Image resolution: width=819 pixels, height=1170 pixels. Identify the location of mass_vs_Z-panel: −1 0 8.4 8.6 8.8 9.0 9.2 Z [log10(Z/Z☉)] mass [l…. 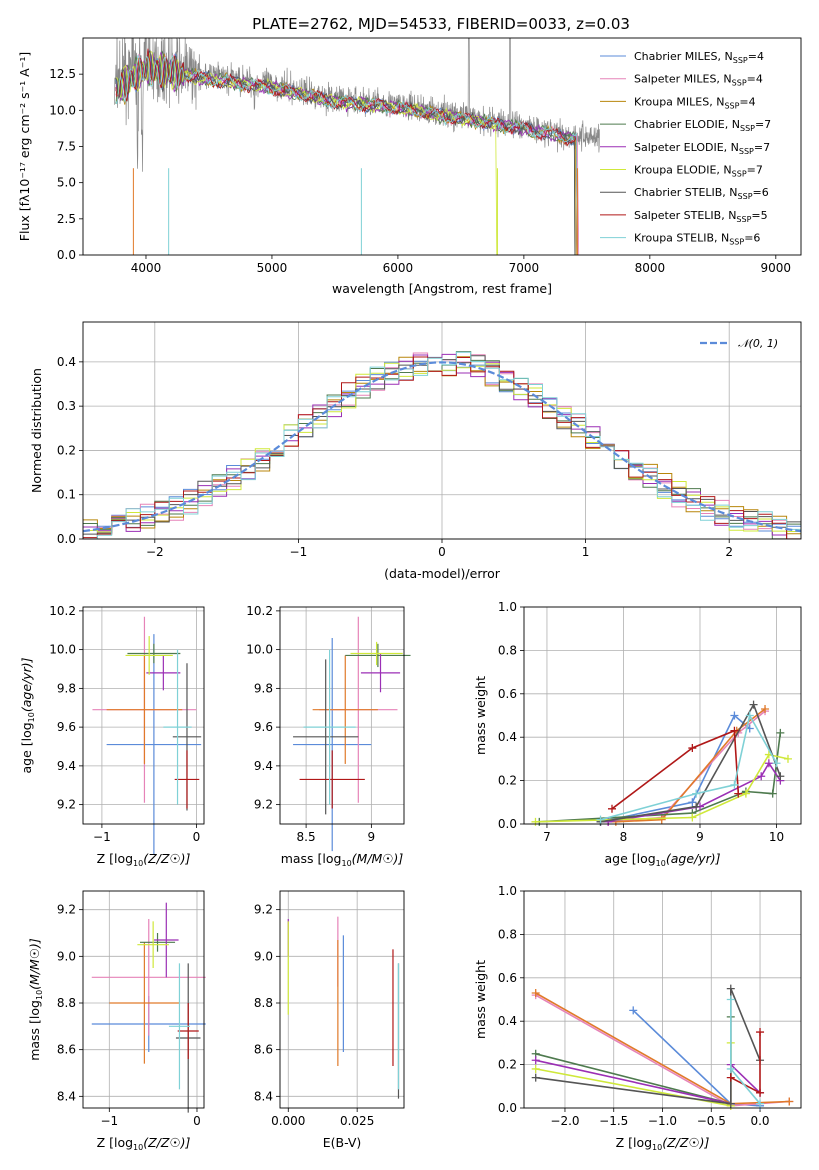
(116, 1021).